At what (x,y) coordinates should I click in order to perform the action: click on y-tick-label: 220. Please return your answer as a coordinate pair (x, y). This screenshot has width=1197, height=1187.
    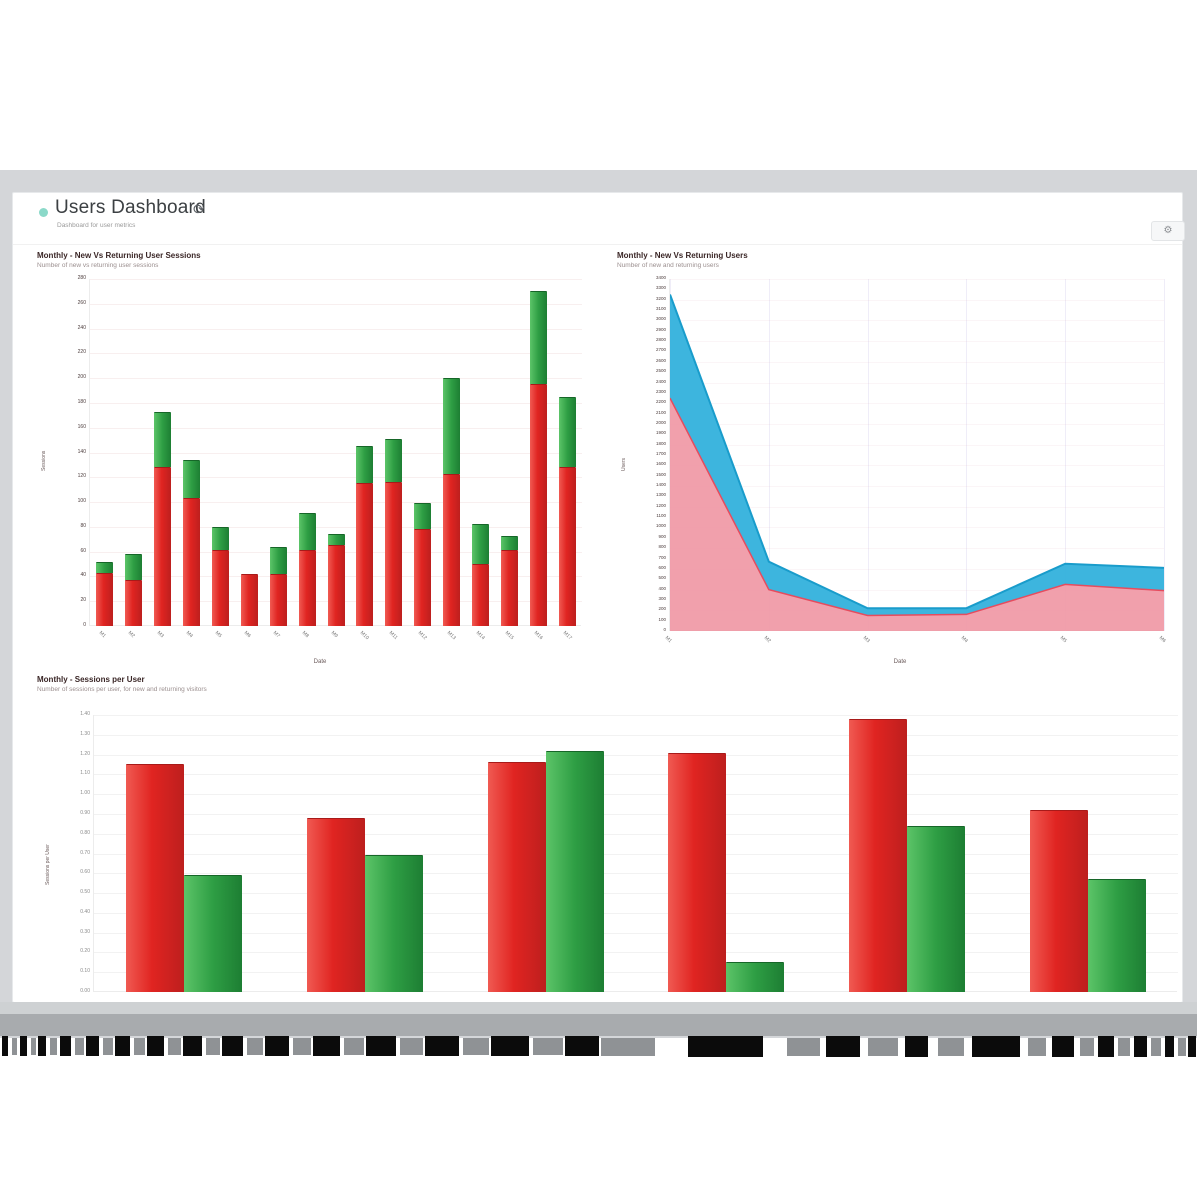
    Looking at the image, I should click on (81, 352).